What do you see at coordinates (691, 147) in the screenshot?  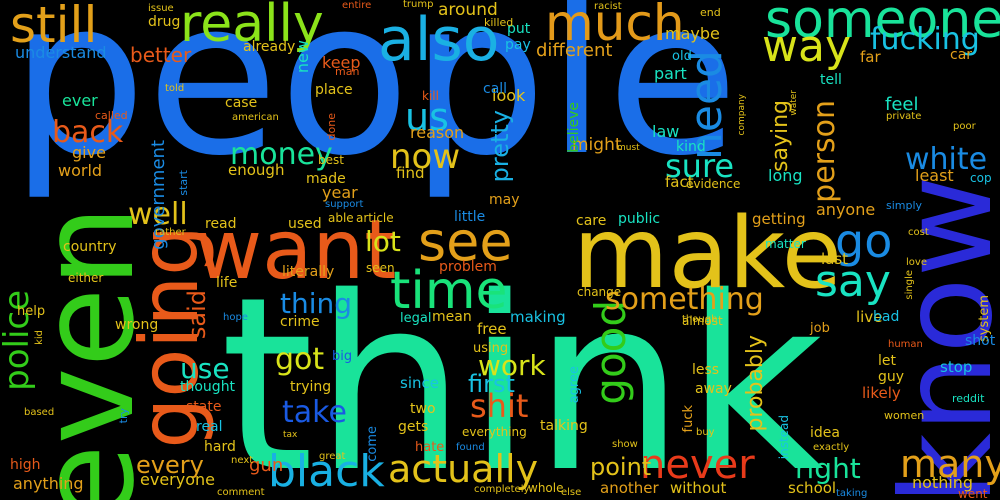 I see `word-kind: kind` at bounding box center [691, 147].